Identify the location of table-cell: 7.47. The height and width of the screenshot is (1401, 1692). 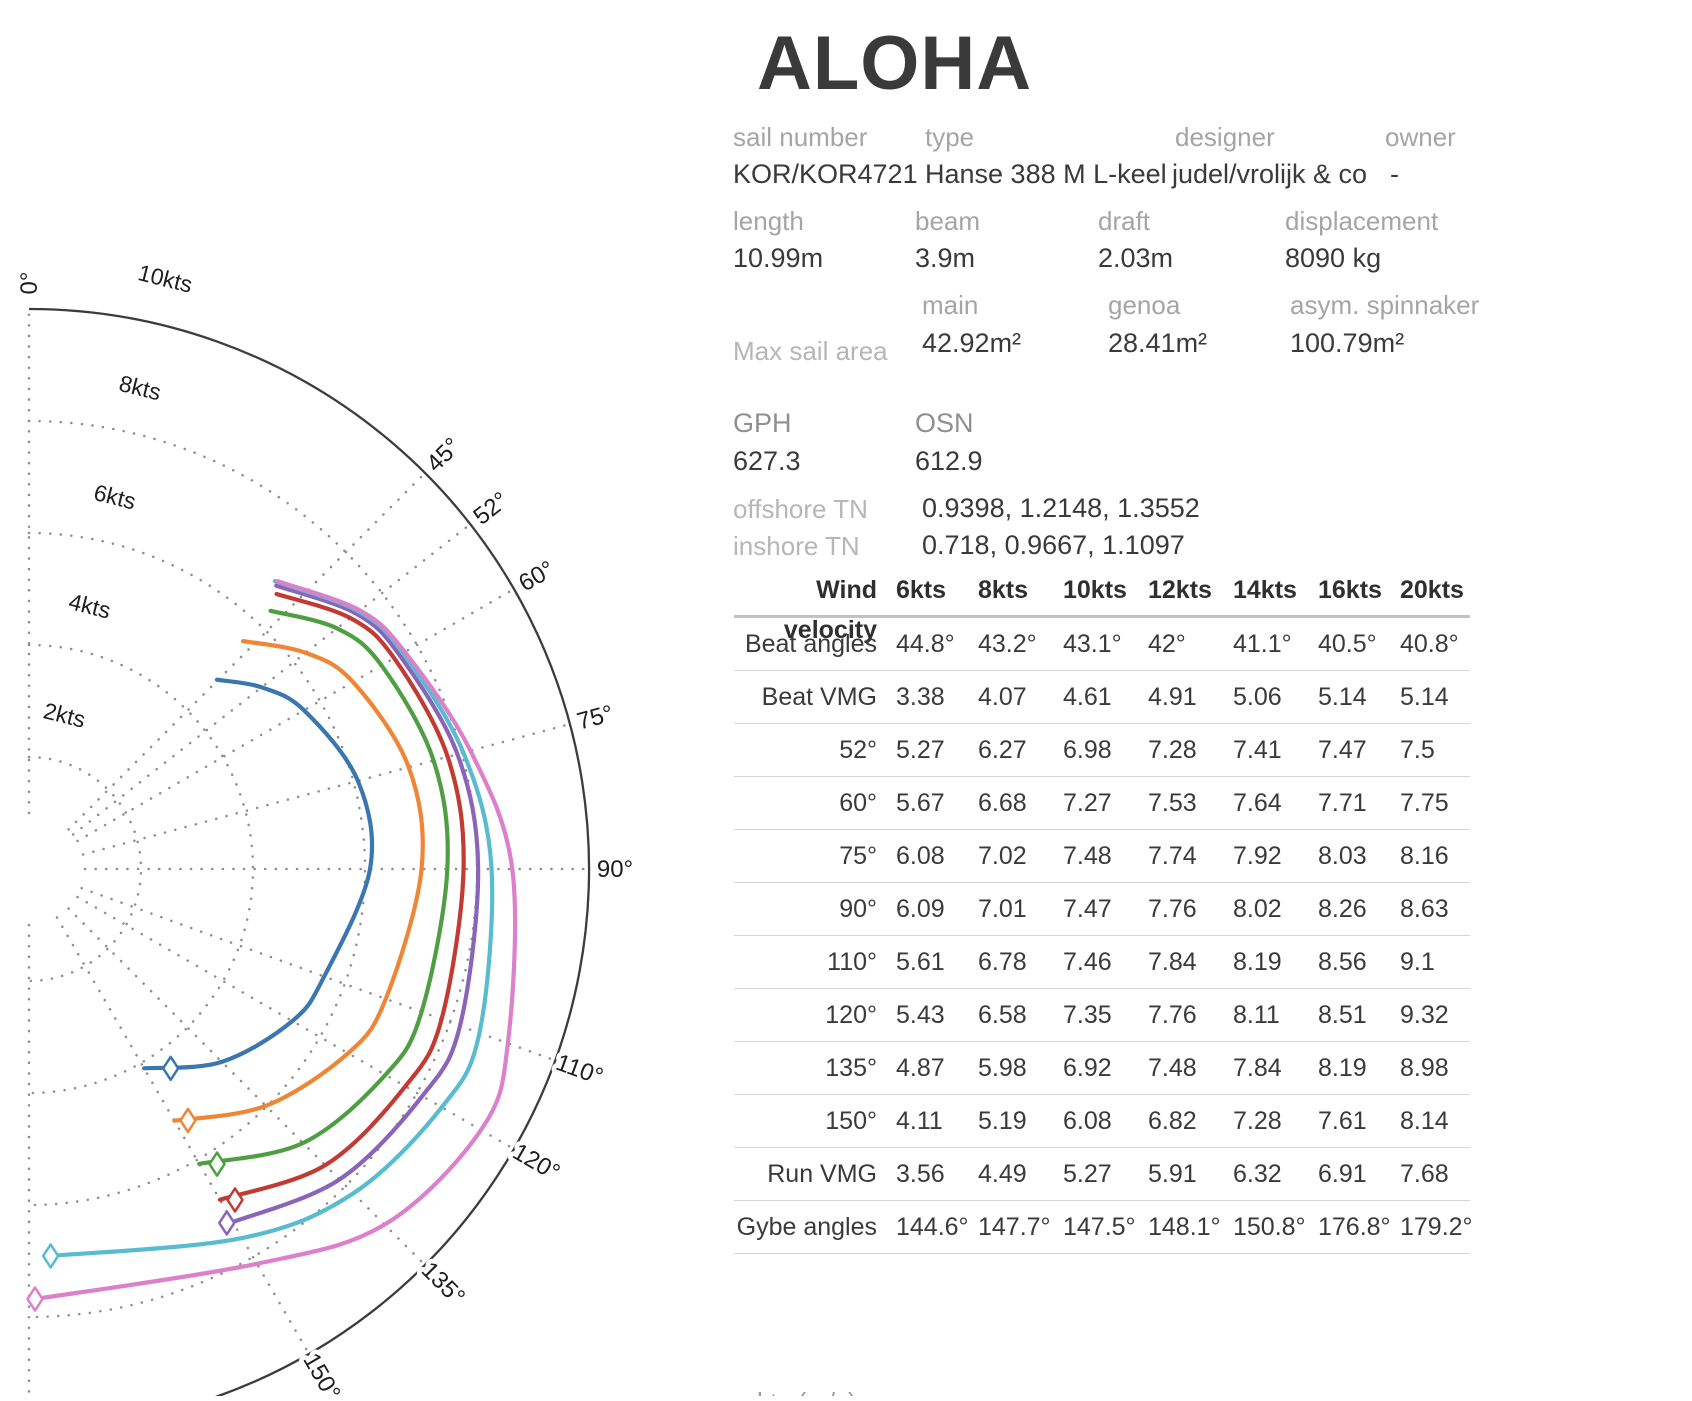
(1342, 750).